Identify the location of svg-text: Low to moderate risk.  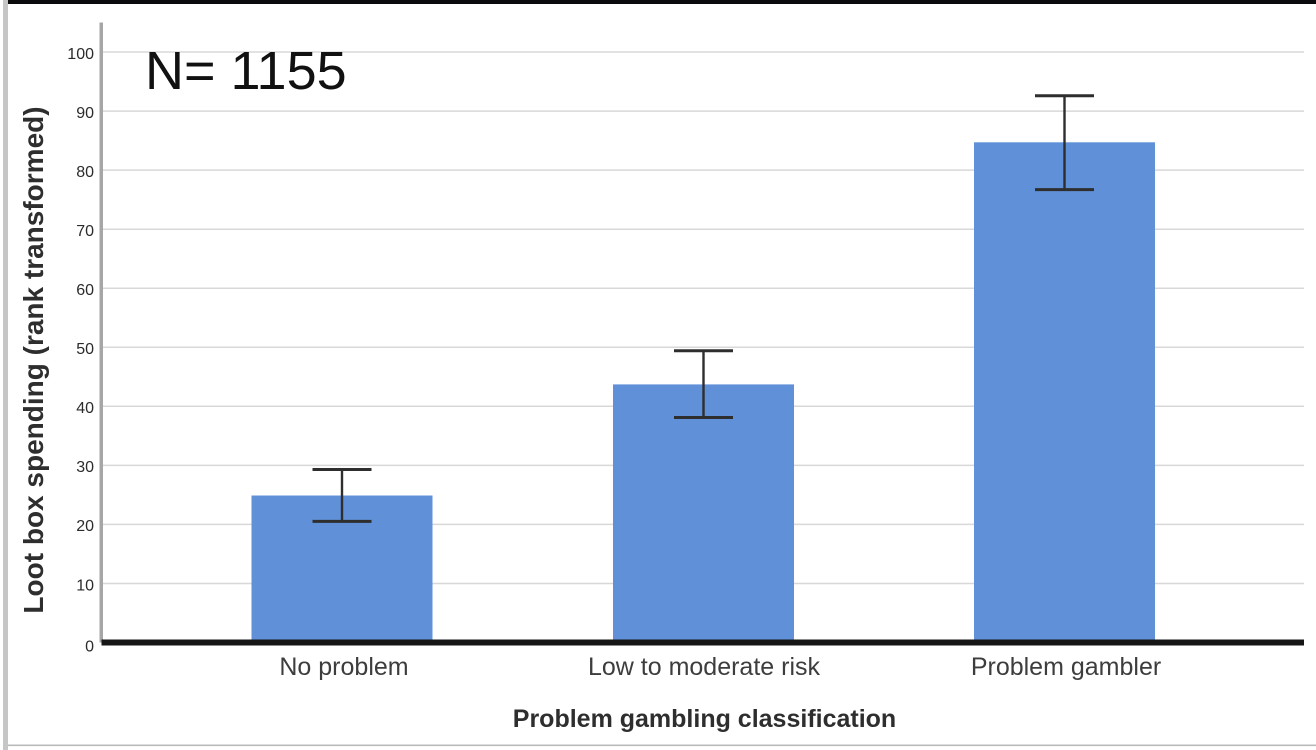
(704, 667).